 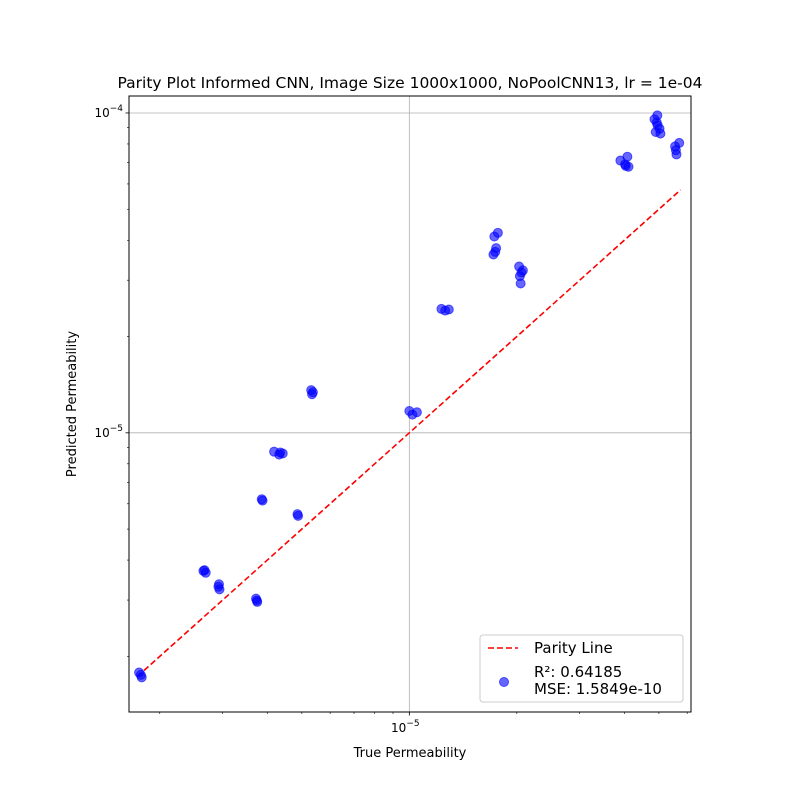 What do you see at coordinates (108, 432) in the screenshot?
I see `y-tick-label: 10⁻⁵` at bounding box center [108, 432].